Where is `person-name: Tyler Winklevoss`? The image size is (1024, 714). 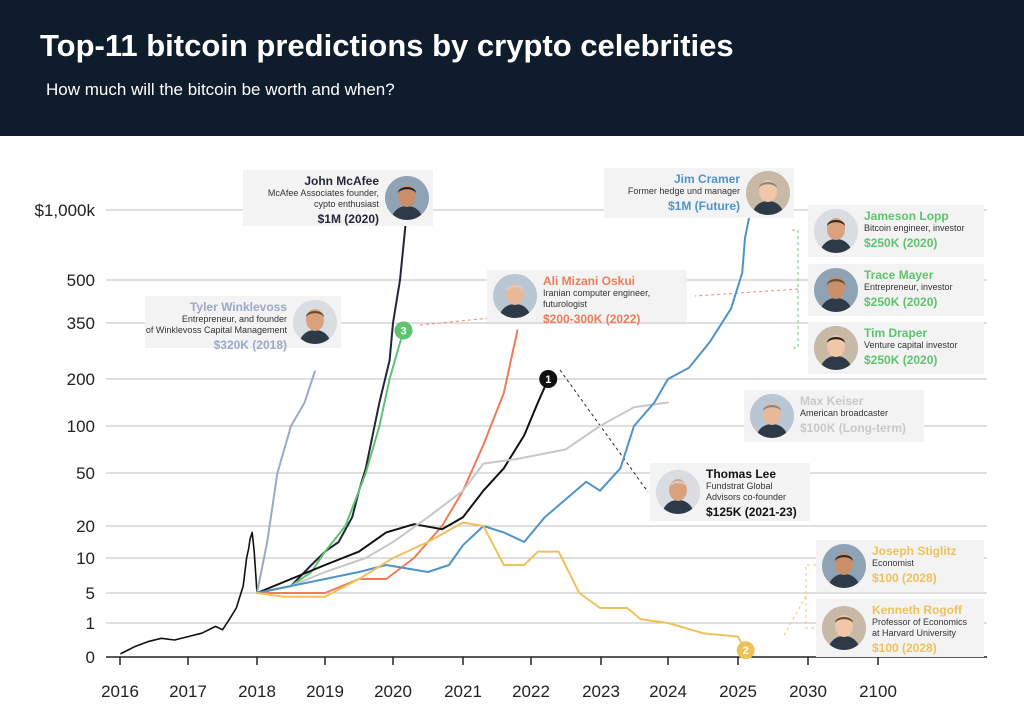
person-name: Tyler Winklevoss is located at coordinates (238, 307).